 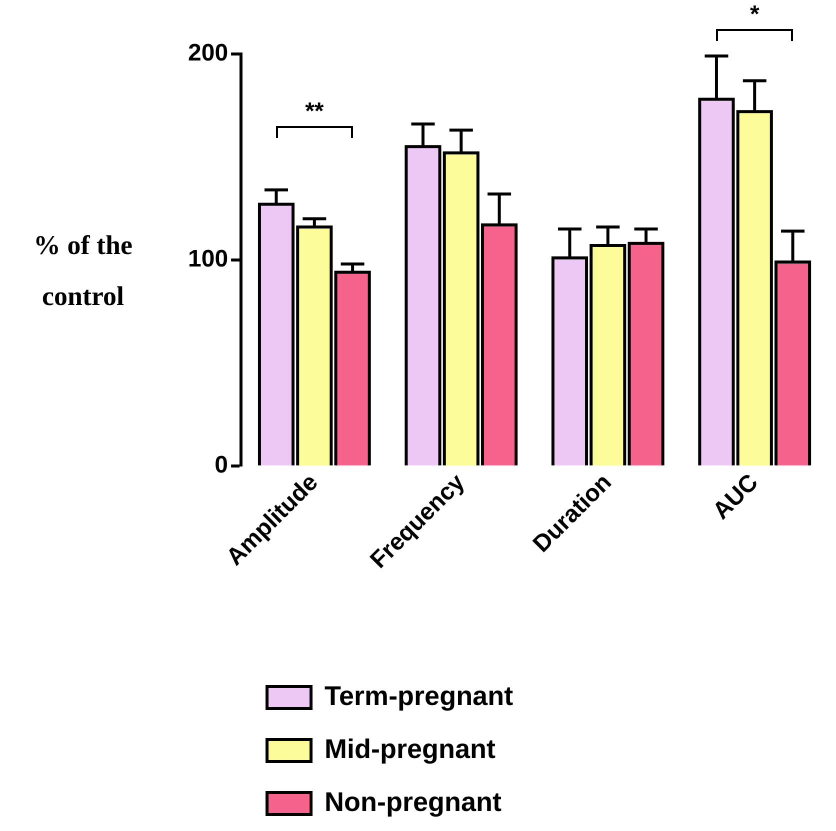 What do you see at coordinates (83, 271) in the screenshot?
I see `y-axis-title: % of the control` at bounding box center [83, 271].